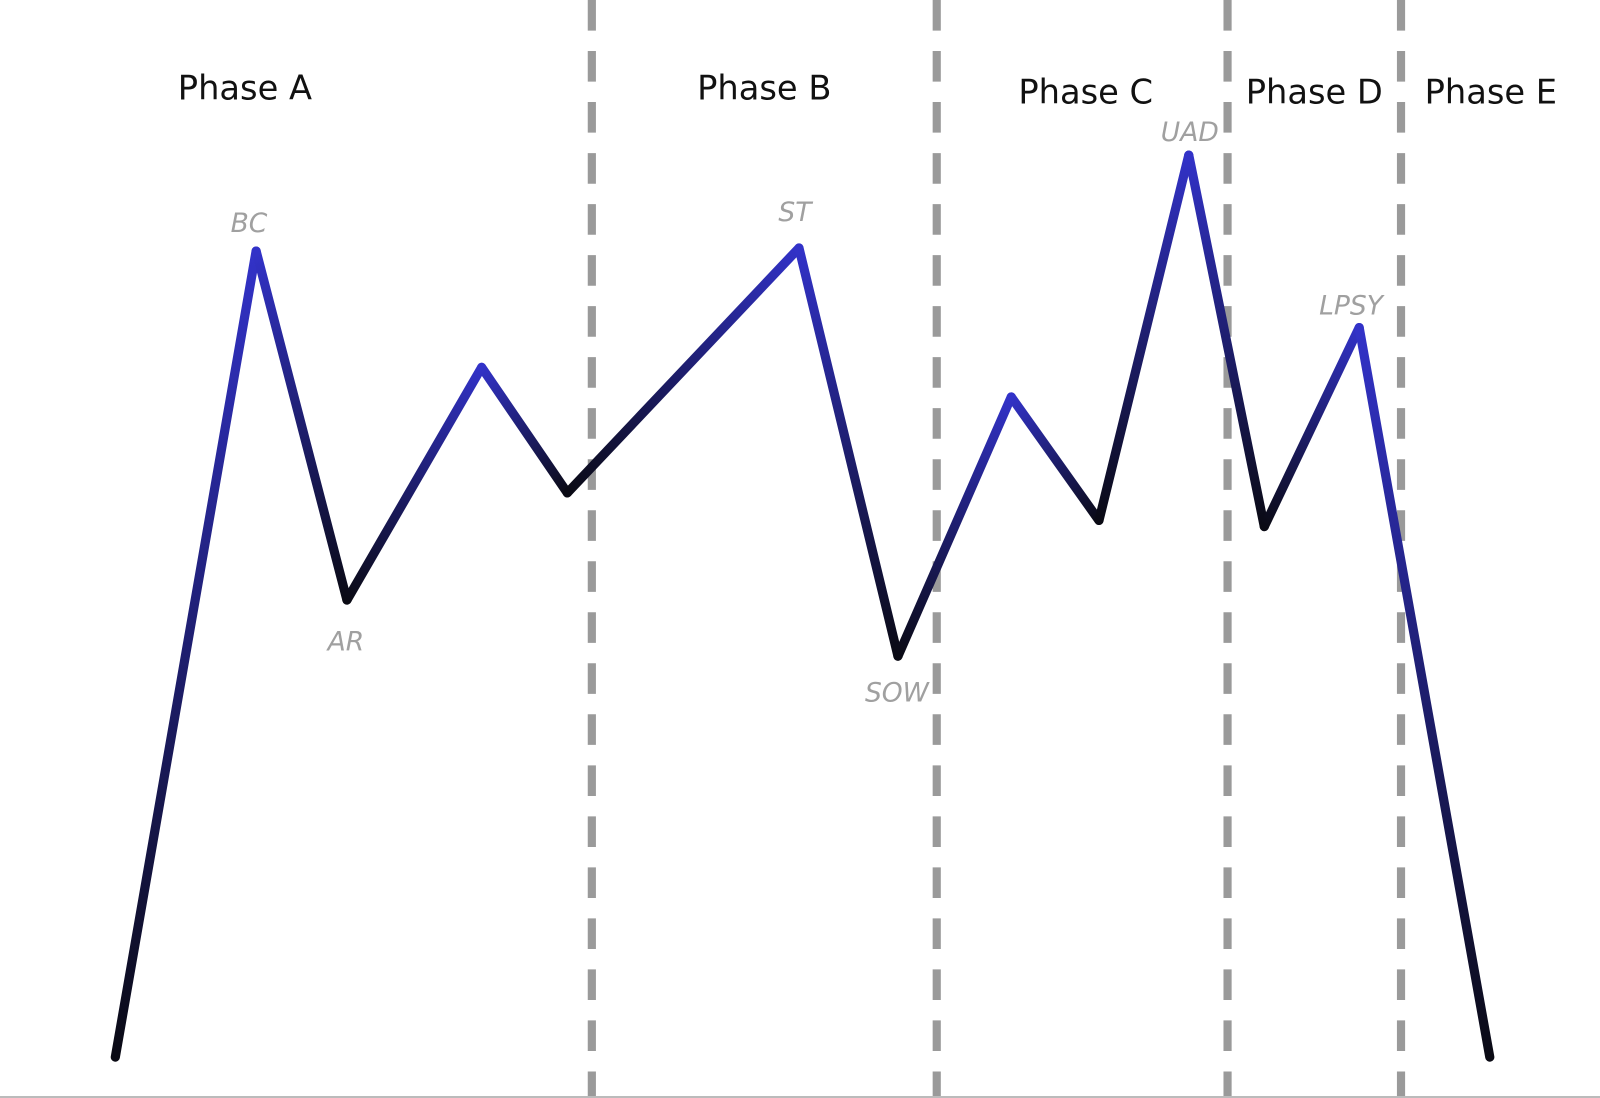 The width and height of the screenshot is (1600, 1098). I want to click on phase-label: Phase E, so click(1491, 91).